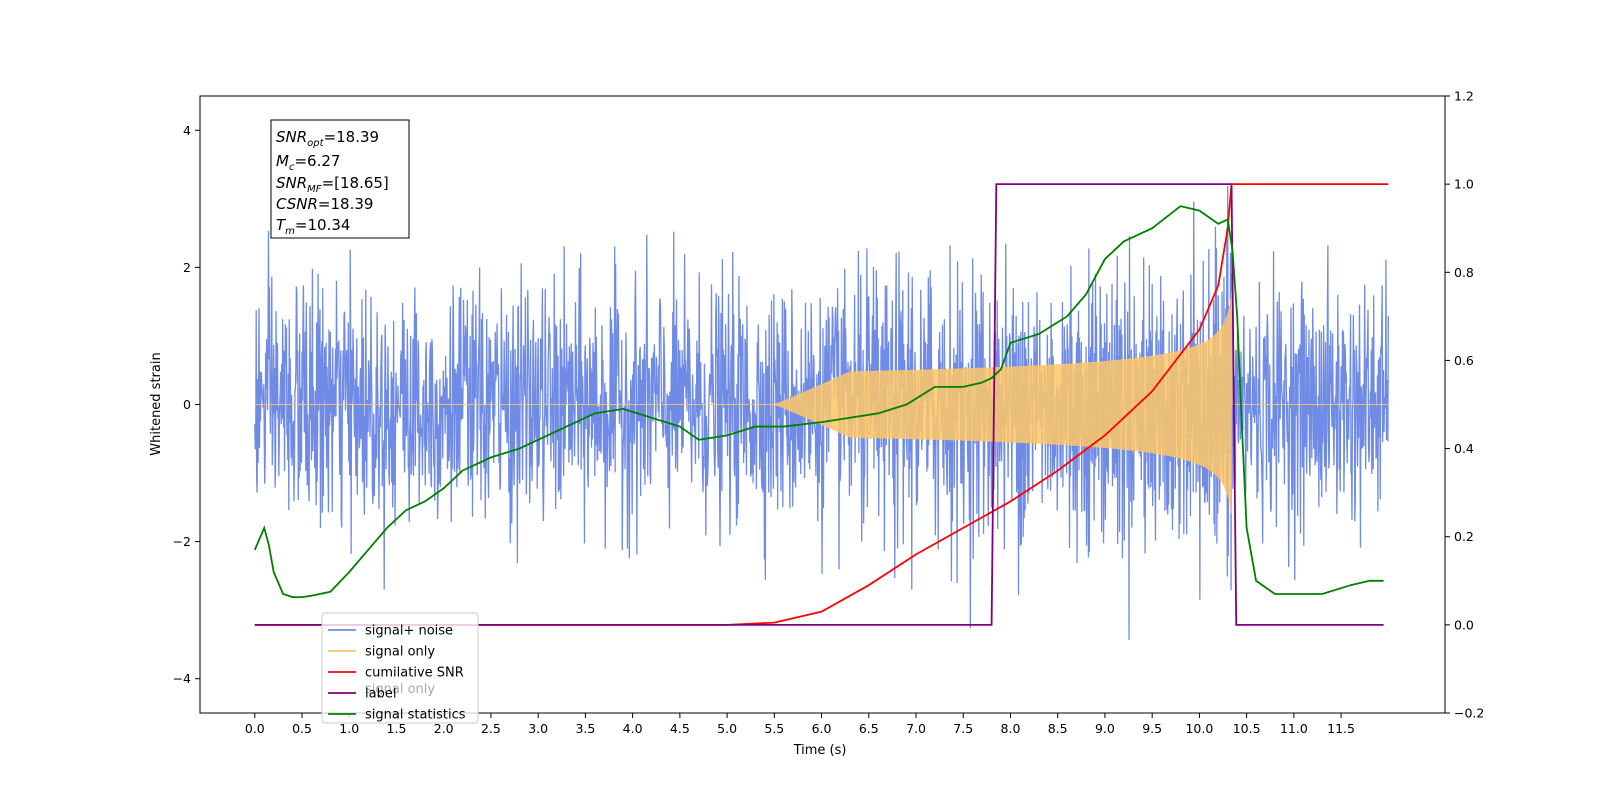 The height and width of the screenshot is (800, 1600). I want to click on legend-entry: cumilative SNR, so click(414, 673).